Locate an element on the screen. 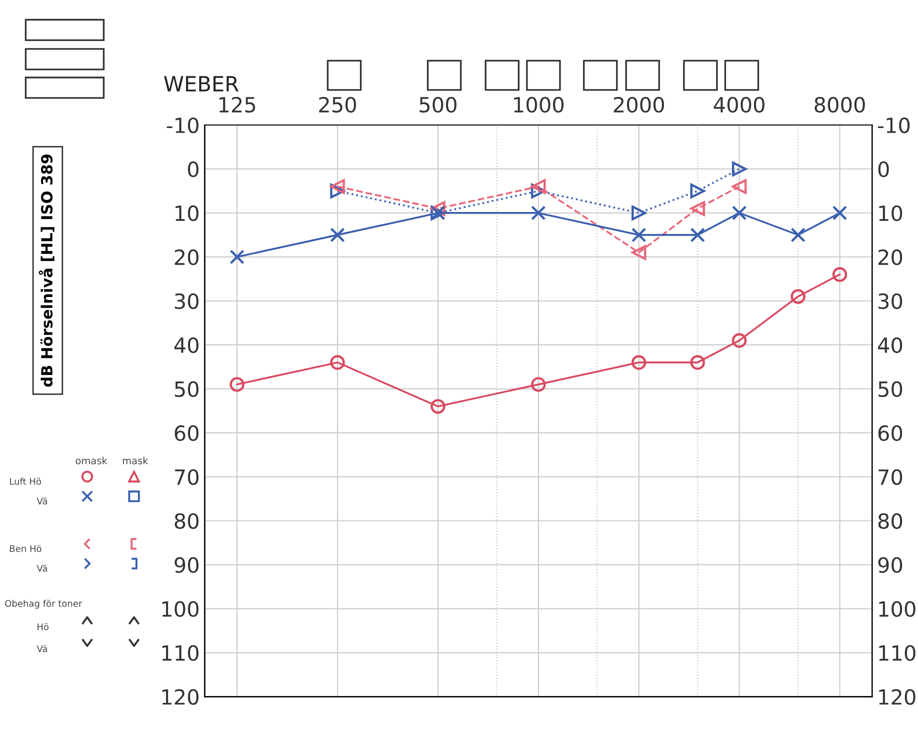 The height and width of the screenshot is (731, 918). y2-tick-label: 60 is located at coordinates (890, 433).